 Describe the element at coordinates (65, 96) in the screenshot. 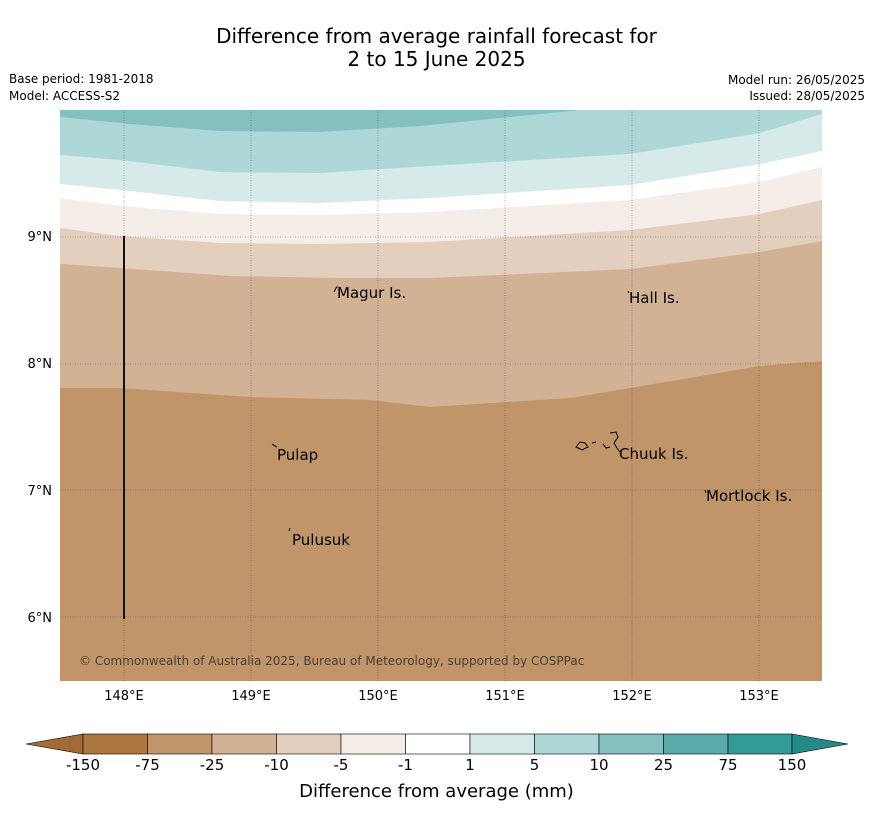

I see `model-label: Model: ACCESS-S2` at that location.